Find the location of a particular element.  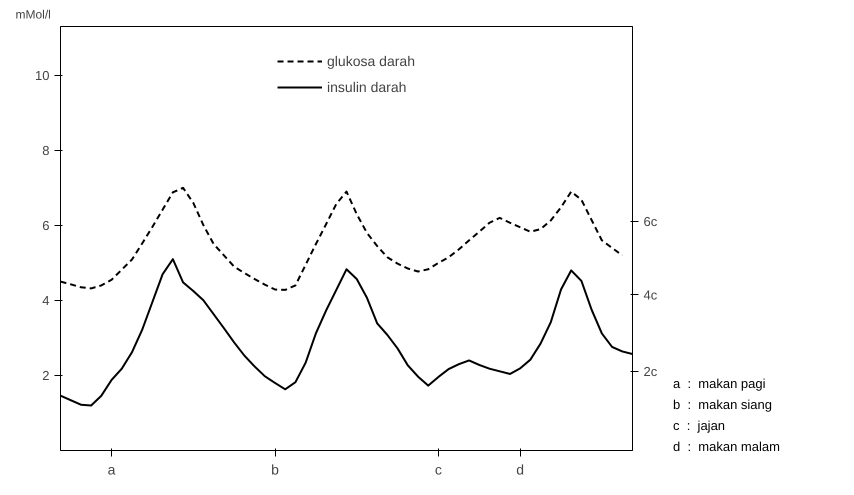

x-tick-label: a is located at coordinates (112, 470).